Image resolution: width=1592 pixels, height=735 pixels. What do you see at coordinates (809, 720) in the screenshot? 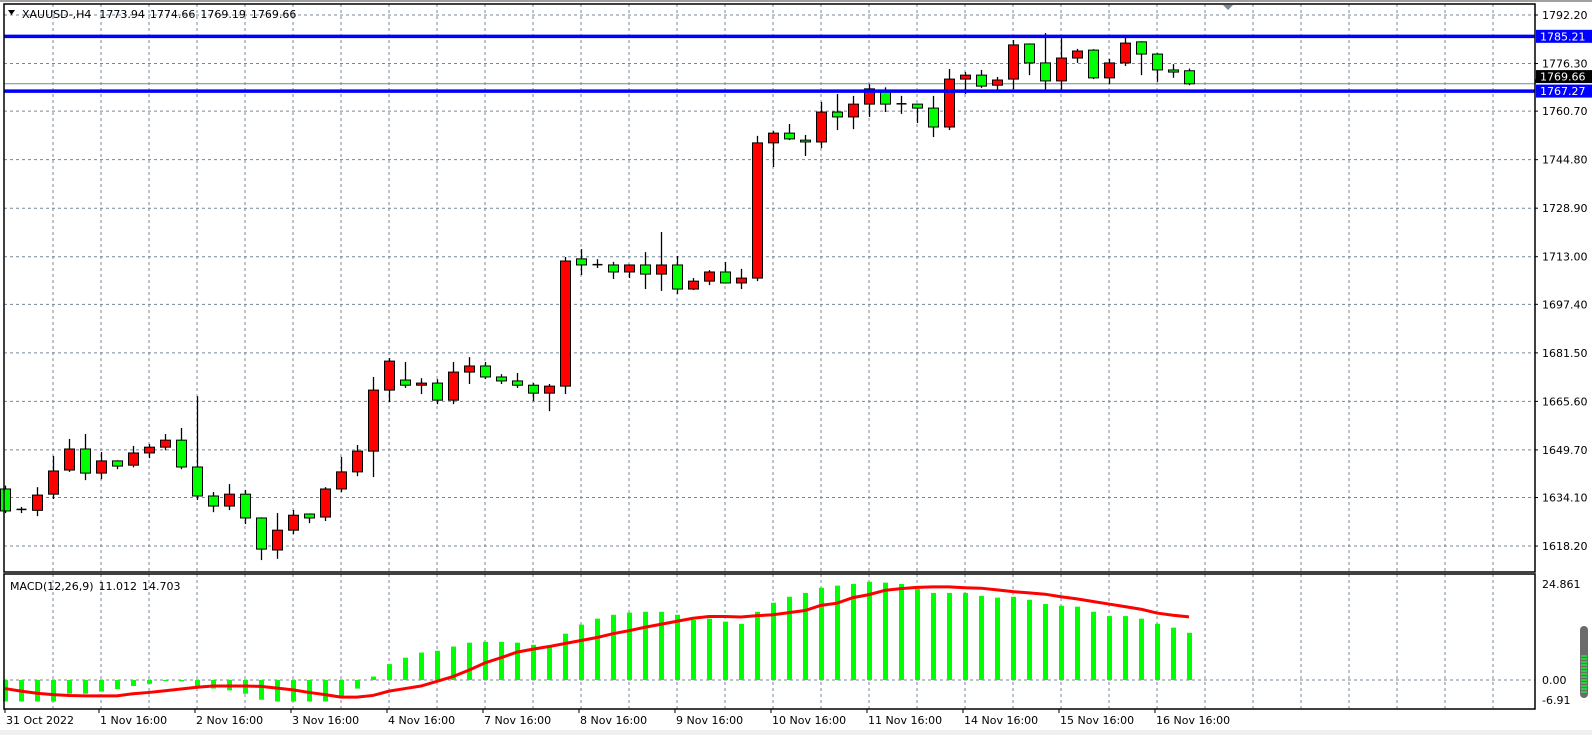
I see `time-axis-label: 10 Nov 16:00` at bounding box center [809, 720].